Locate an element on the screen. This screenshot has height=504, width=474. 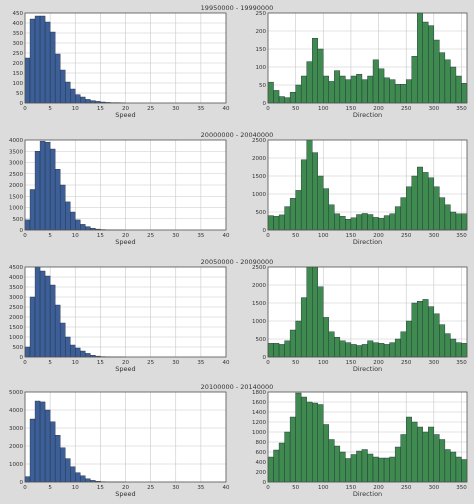
chart-3-direction-xlabel: Direction is located at coordinates (367, 369).